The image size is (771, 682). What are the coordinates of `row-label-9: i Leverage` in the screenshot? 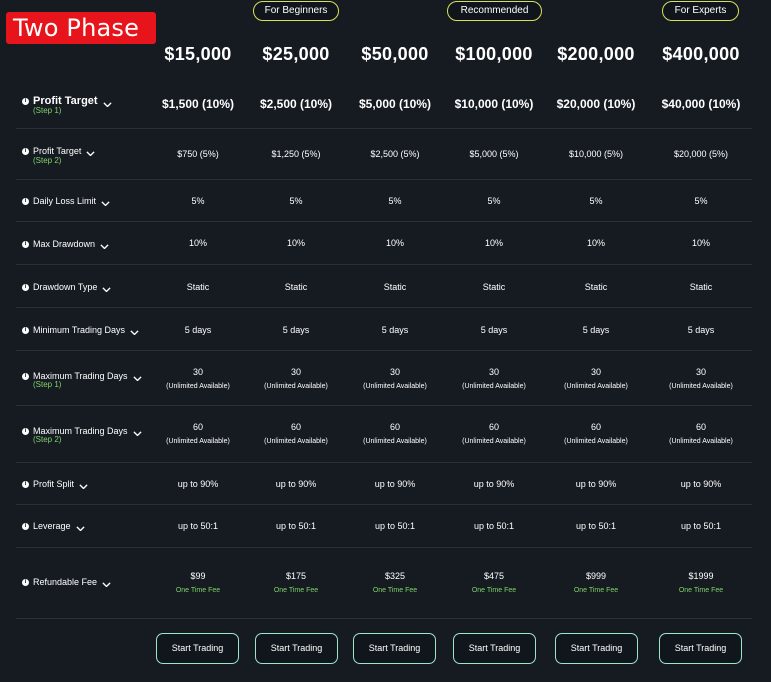 It's located at (53, 526).